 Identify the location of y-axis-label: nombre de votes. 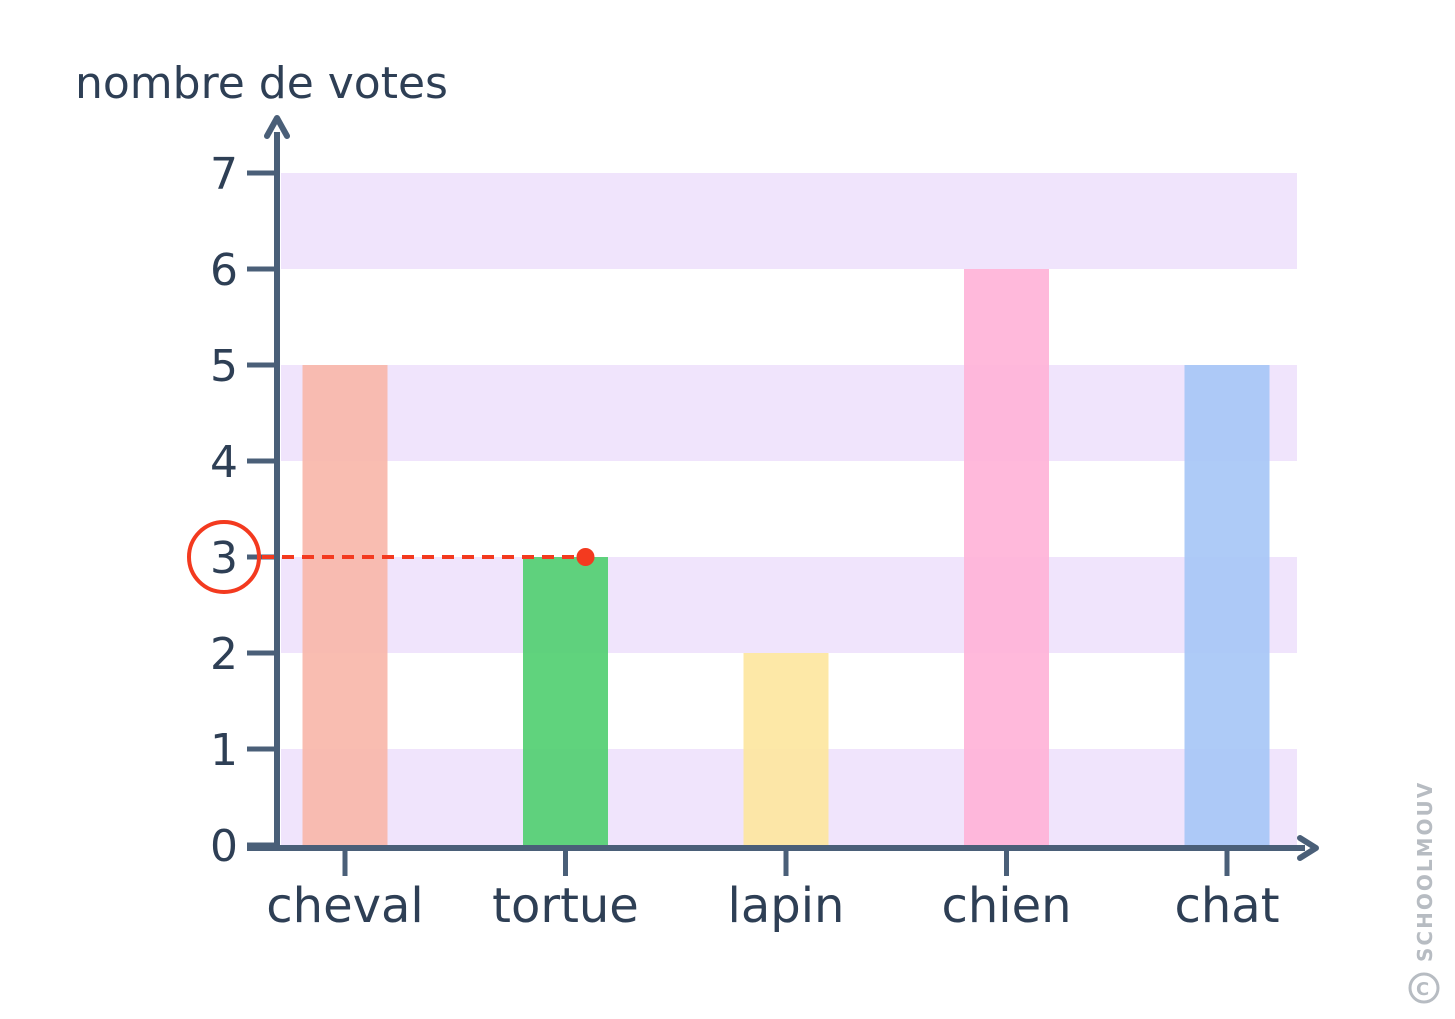
(261, 83).